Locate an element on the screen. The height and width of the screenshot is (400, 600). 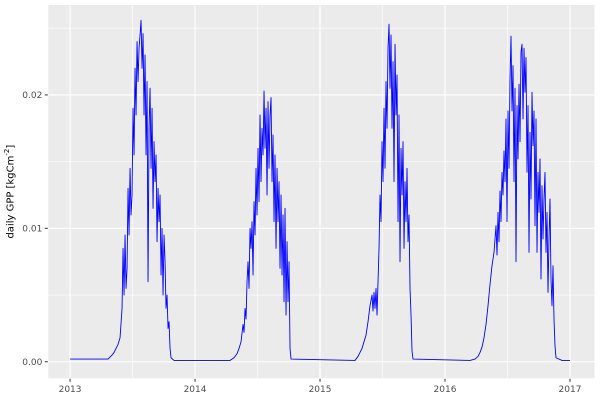
y-tick-label: 0.02 is located at coordinates (32, 96).